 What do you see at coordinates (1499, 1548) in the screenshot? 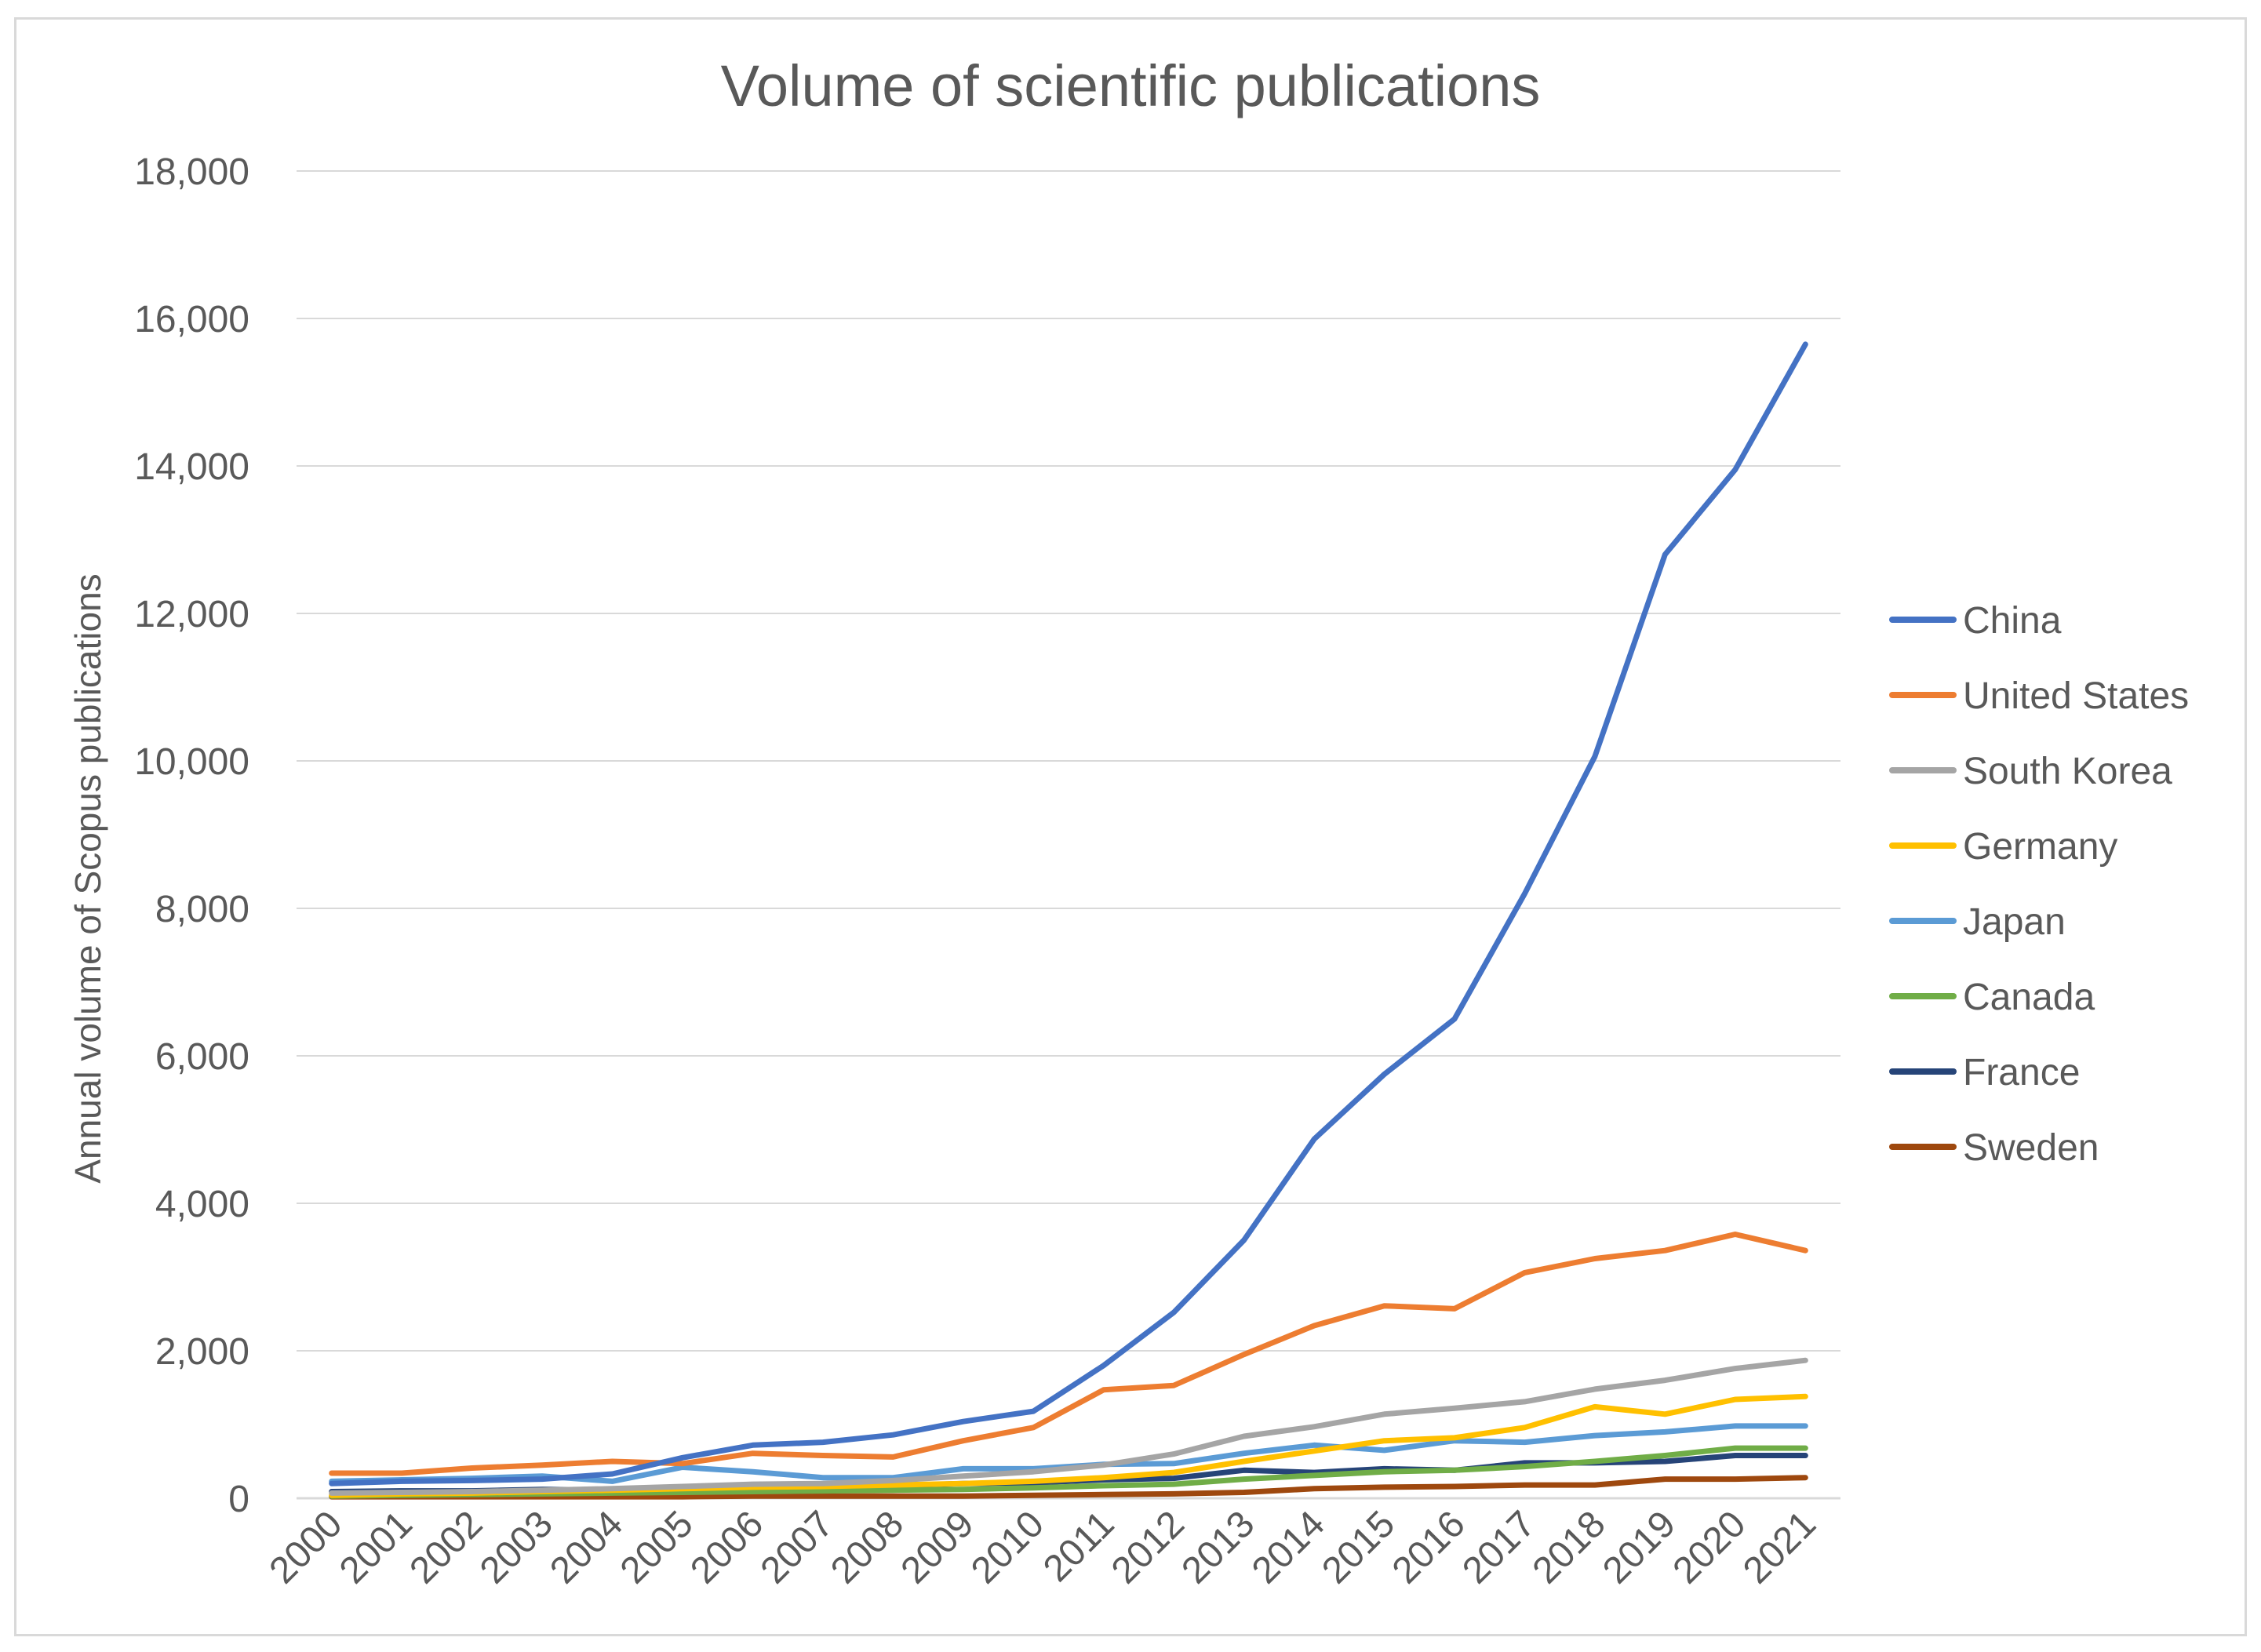
I see `x-tick-label: 2017` at bounding box center [1499, 1548].